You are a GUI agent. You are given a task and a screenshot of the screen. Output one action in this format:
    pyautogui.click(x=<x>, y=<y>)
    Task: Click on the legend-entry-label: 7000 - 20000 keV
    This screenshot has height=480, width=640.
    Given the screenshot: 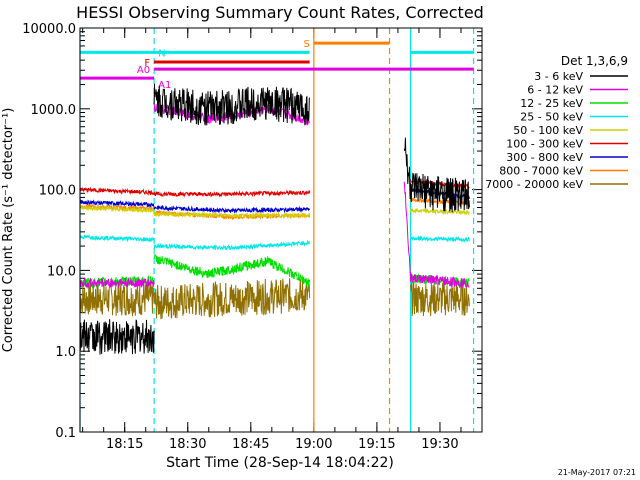 What is the action you would take?
    pyautogui.click(x=534, y=184)
    